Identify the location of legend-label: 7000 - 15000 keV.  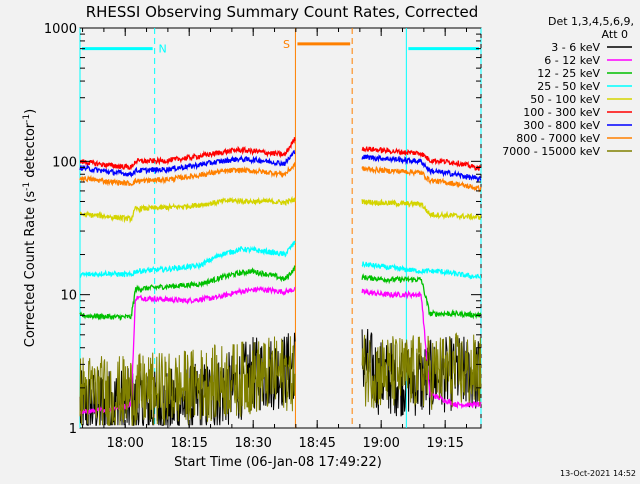
(551, 151).